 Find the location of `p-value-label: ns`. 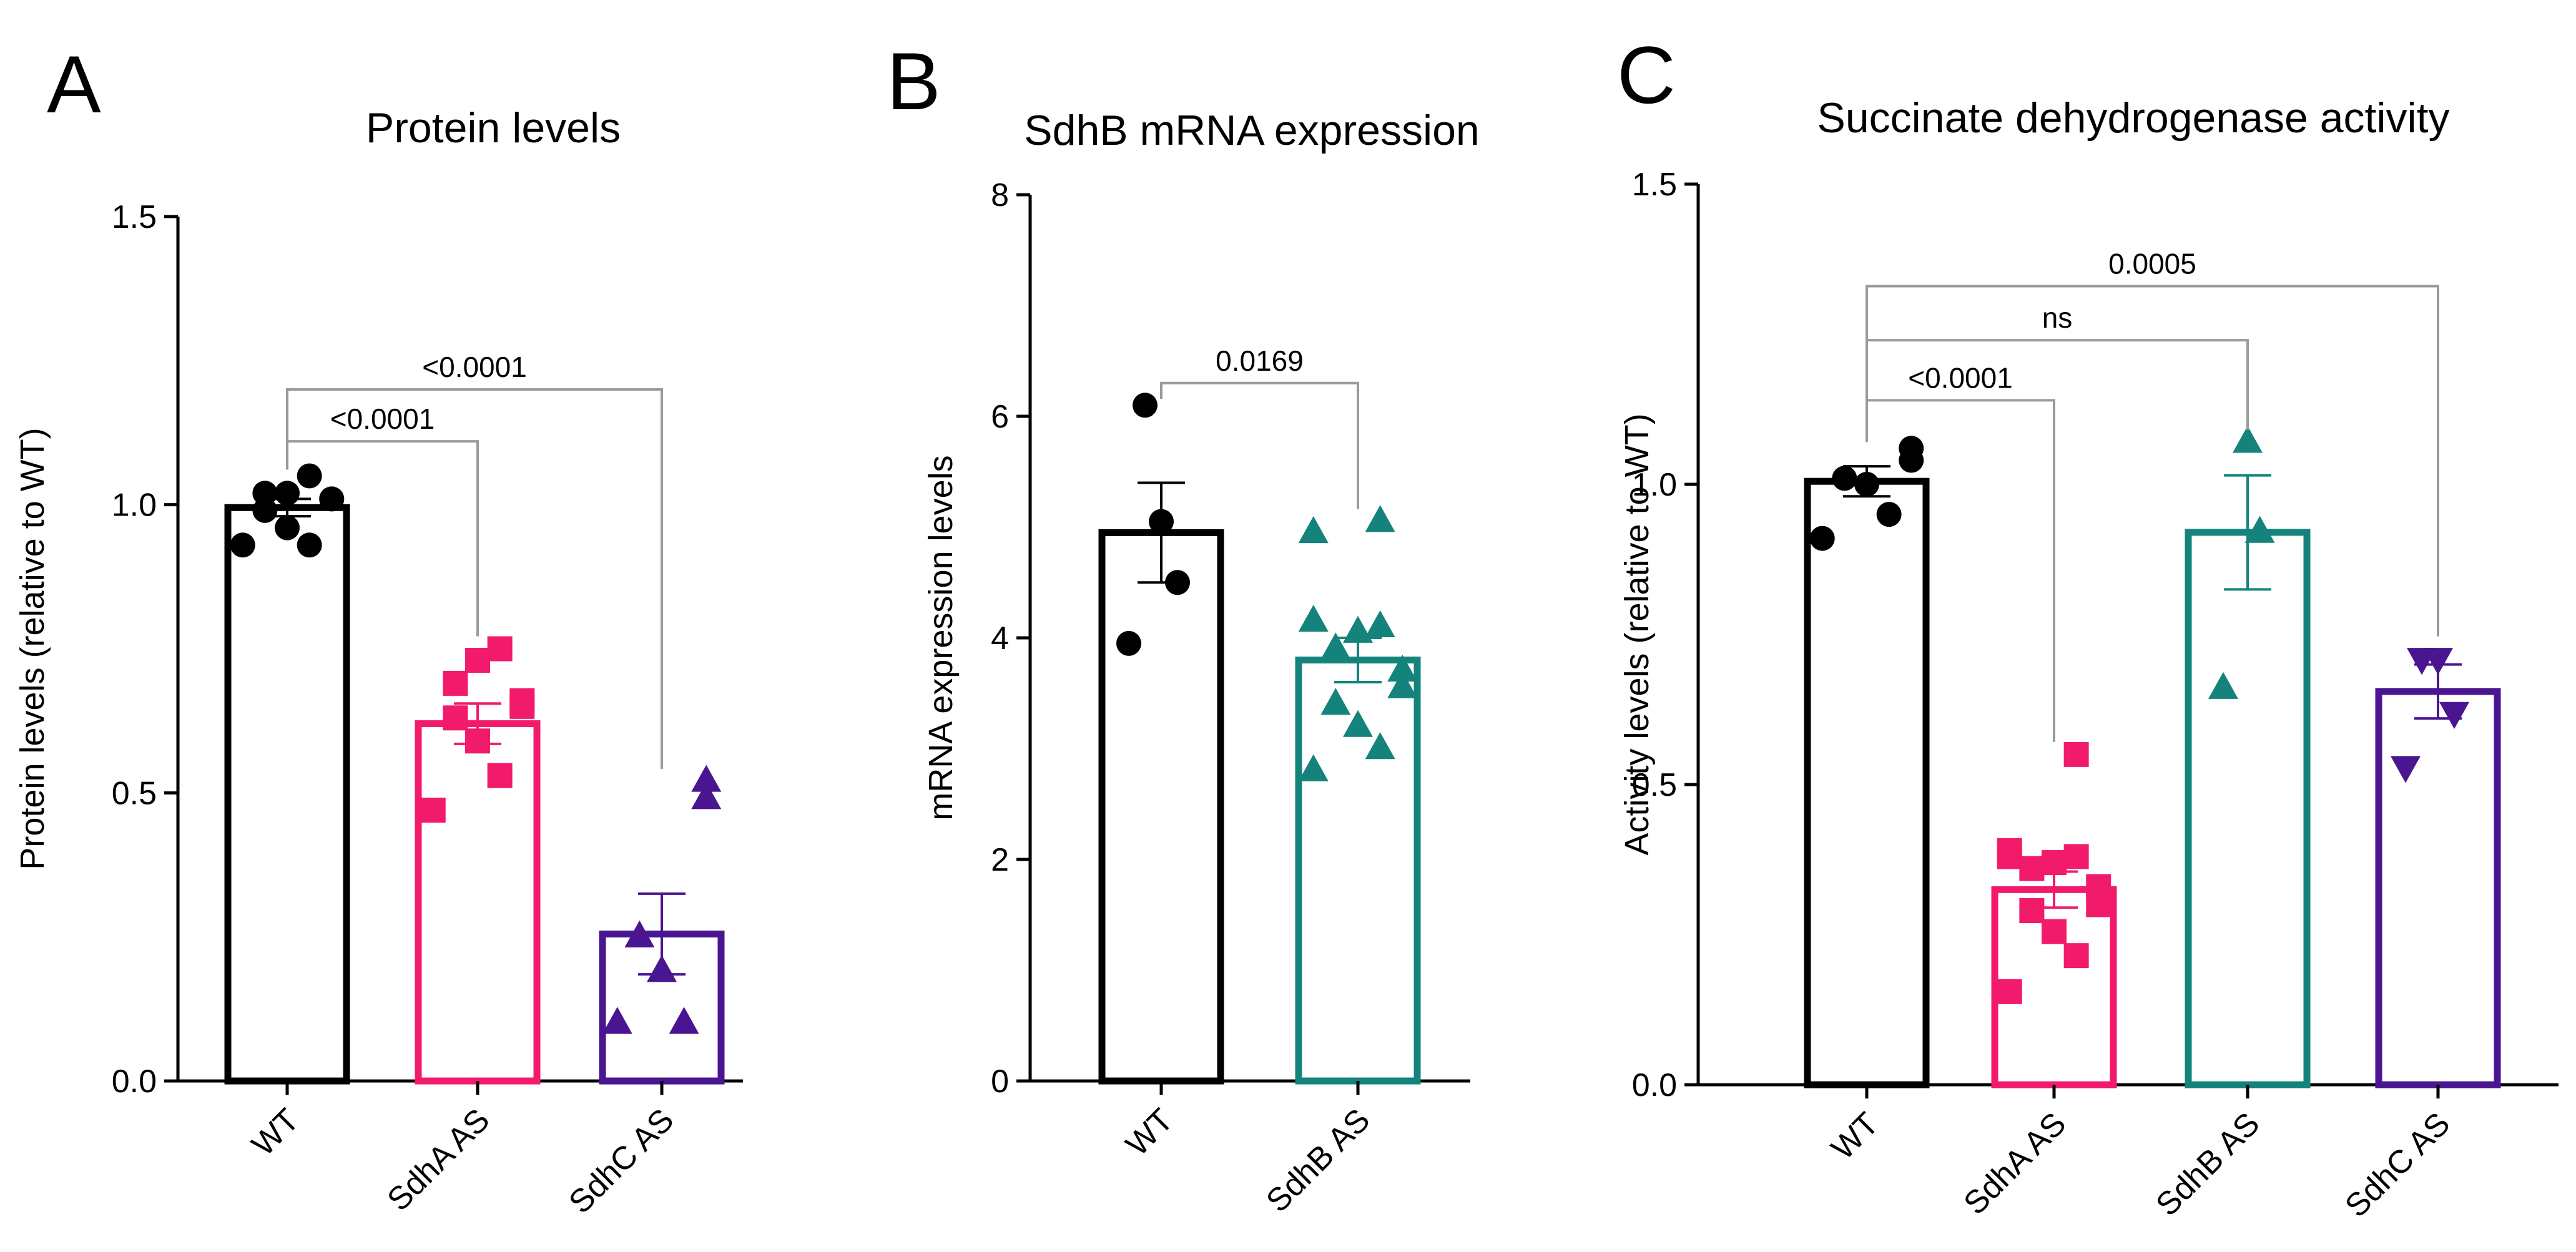

p-value-label: ns is located at coordinates (2057, 317).